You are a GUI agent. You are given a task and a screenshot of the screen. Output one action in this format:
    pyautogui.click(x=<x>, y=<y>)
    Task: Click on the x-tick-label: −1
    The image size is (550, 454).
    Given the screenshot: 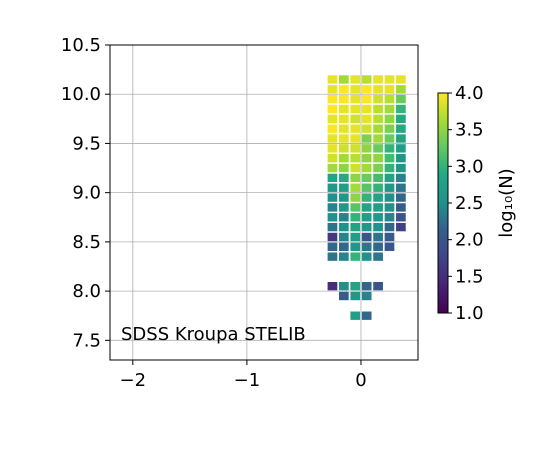 What is the action you would take?
    pyautogui.click(x=247, y=380)
    